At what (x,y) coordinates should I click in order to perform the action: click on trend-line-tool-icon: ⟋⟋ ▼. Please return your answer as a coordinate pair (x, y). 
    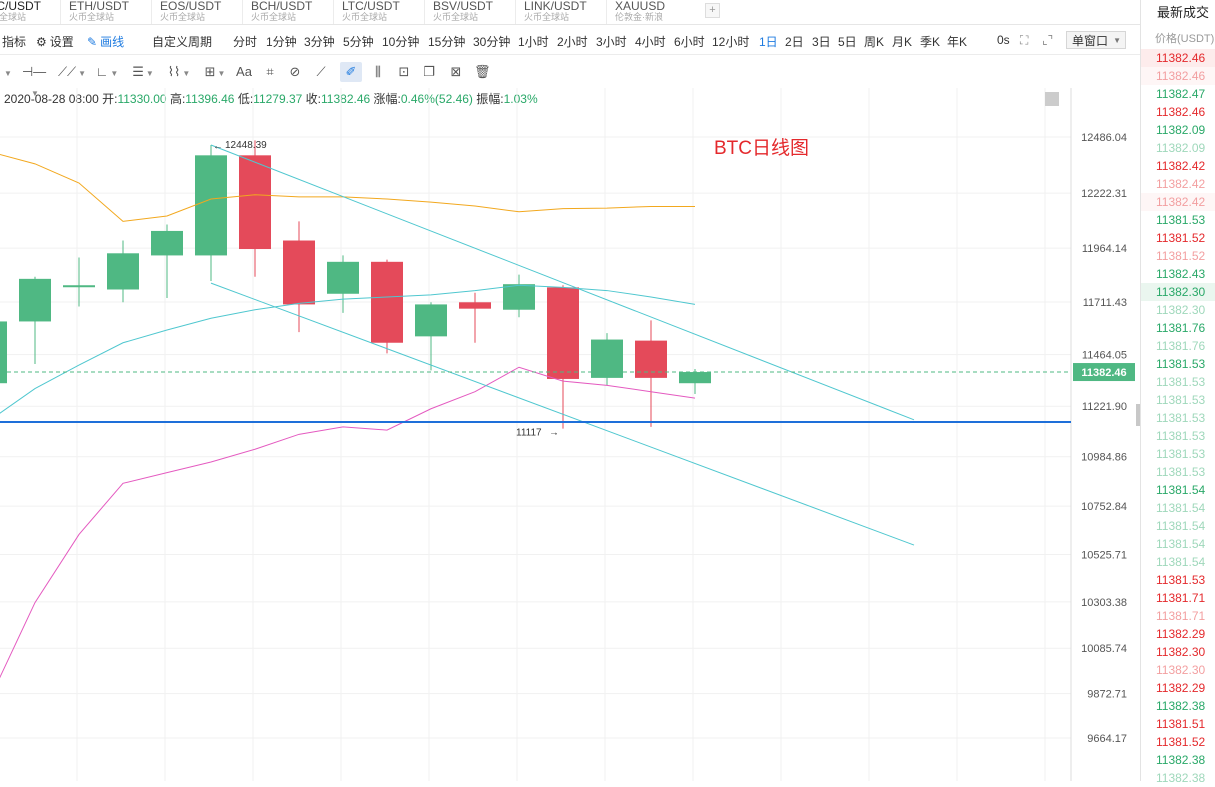
    Looking at the image, I should click on (72, 71).